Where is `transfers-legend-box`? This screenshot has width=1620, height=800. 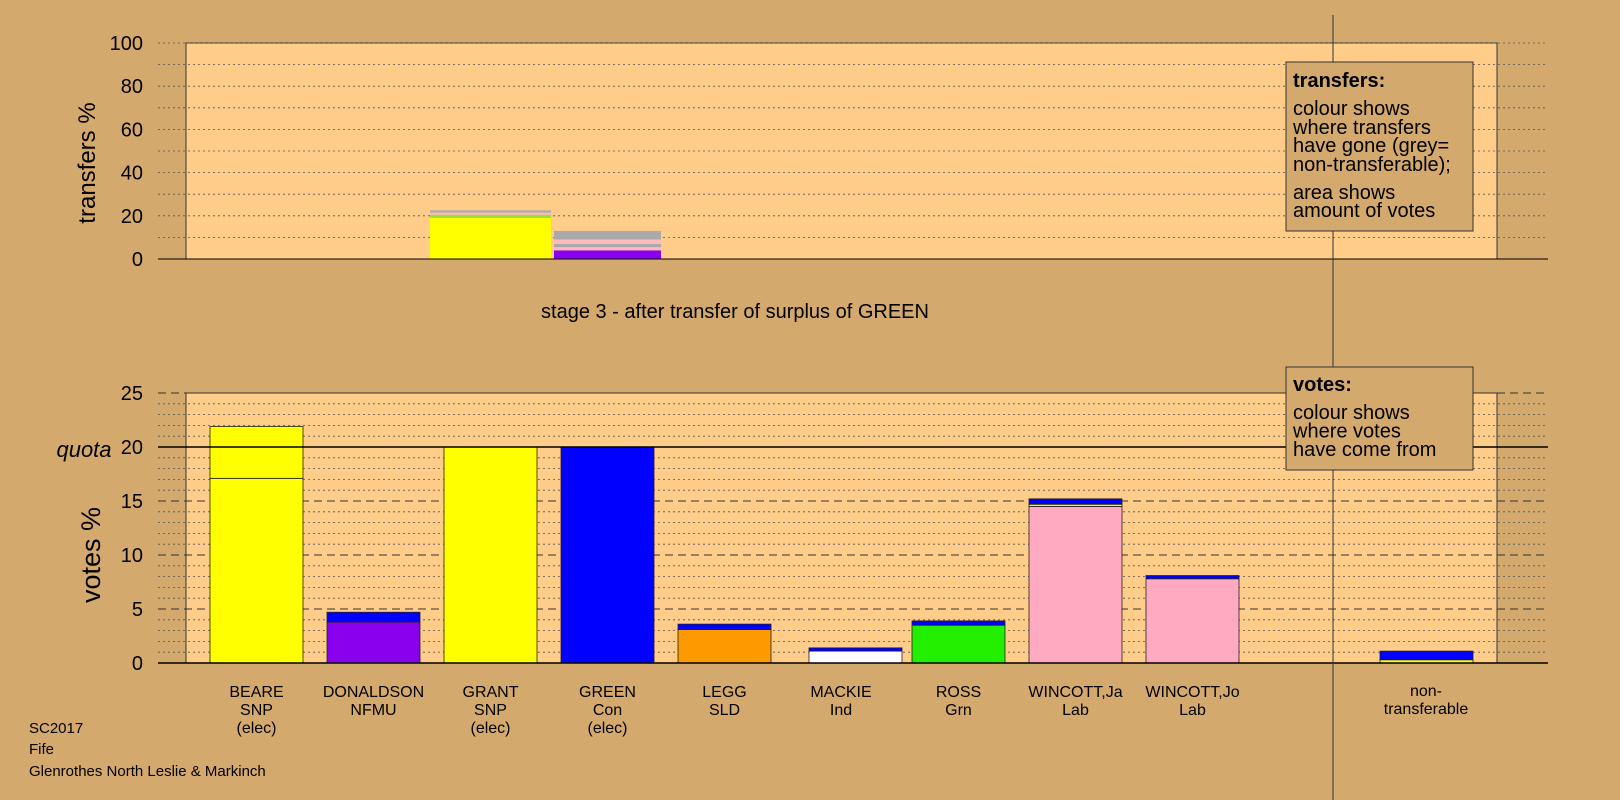
transfers-legend-box is located at coordinates (1379, 146).